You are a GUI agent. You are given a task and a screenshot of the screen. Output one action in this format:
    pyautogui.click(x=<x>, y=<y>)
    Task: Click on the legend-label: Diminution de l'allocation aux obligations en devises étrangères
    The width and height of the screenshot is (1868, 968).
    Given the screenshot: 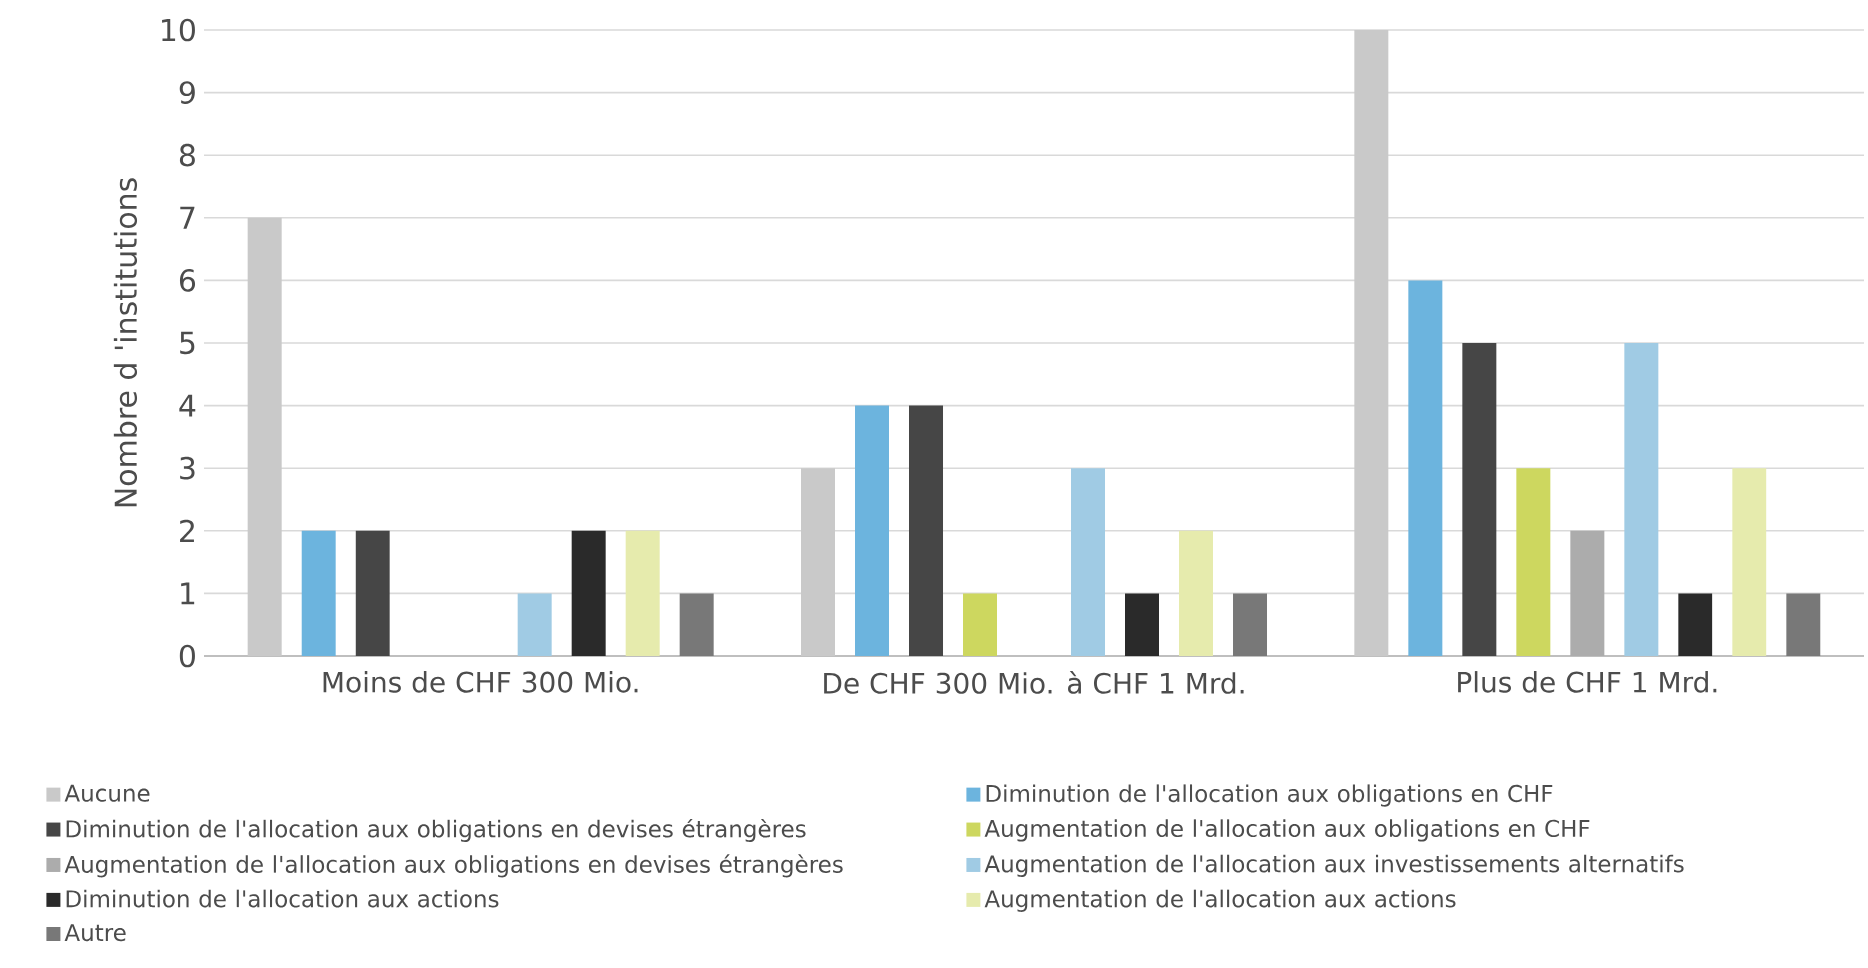 What is the action you would take?
    pyautogui.click(x=436, y=830)
    